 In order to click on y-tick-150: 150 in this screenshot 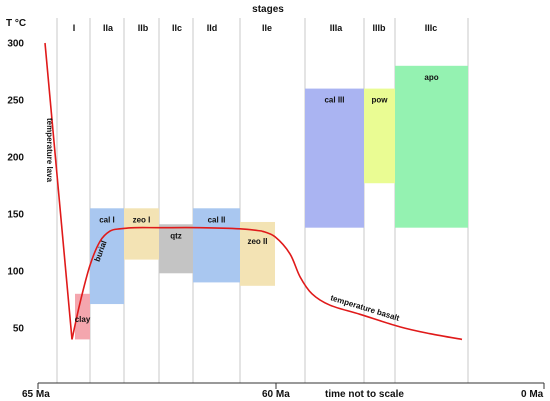, I will do `click(15, 215)`.